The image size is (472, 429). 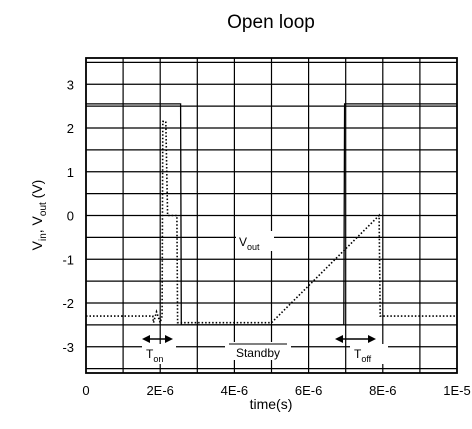 What do you see at coordinates (70, 128) in the screenshot?
I see `y-tick-label: 2` at bounding box center [70, 128].